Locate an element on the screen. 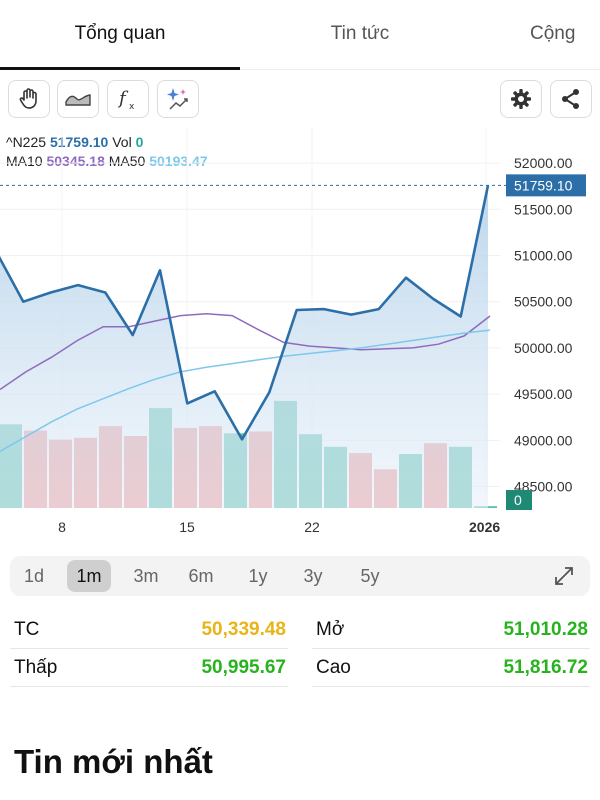 This screenshot has width=600, height=800. area-chart-icon is located at coordinates (78, 100).